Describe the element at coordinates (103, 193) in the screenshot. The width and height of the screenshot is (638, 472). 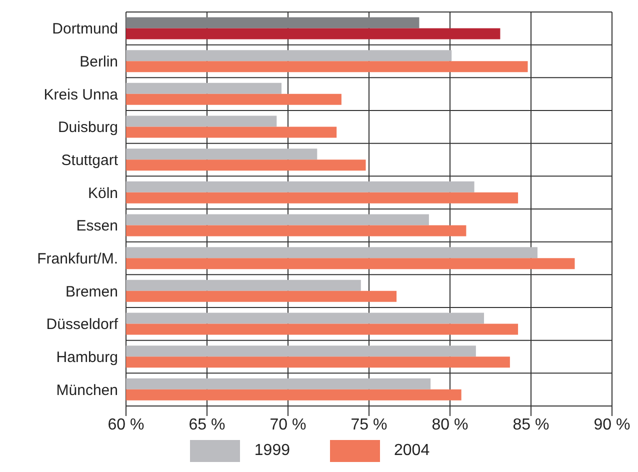
I see `y-tick-label: Köln` at that location.